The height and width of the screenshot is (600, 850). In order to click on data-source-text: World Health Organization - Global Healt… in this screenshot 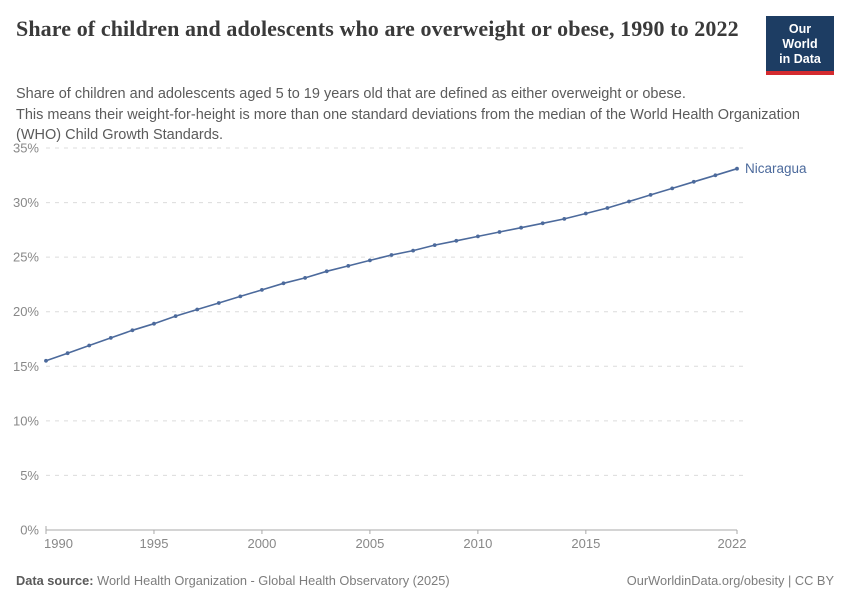, I will do `click(273, 580)`.